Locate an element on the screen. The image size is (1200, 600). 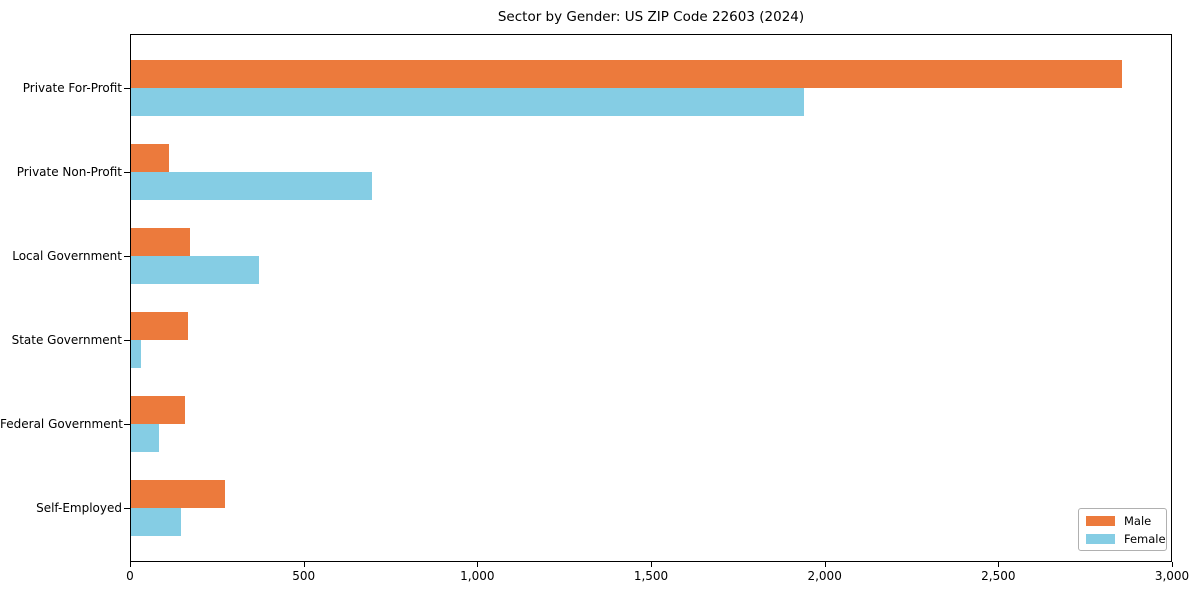
legend-item-female: Female is located at coordinates (1126, 539).